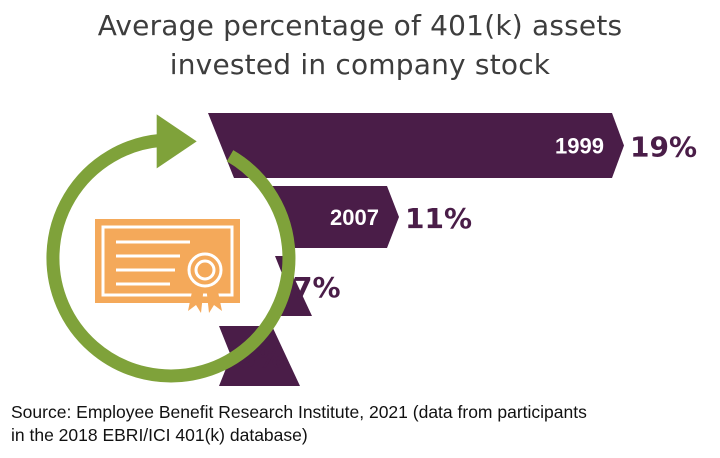  What do you see at coordinates (159, 435) in the screenshot?
I see `source-note-line-2: in the 2018 EBRI/ICI 401(k) database)` at bounding box center [159, 435].